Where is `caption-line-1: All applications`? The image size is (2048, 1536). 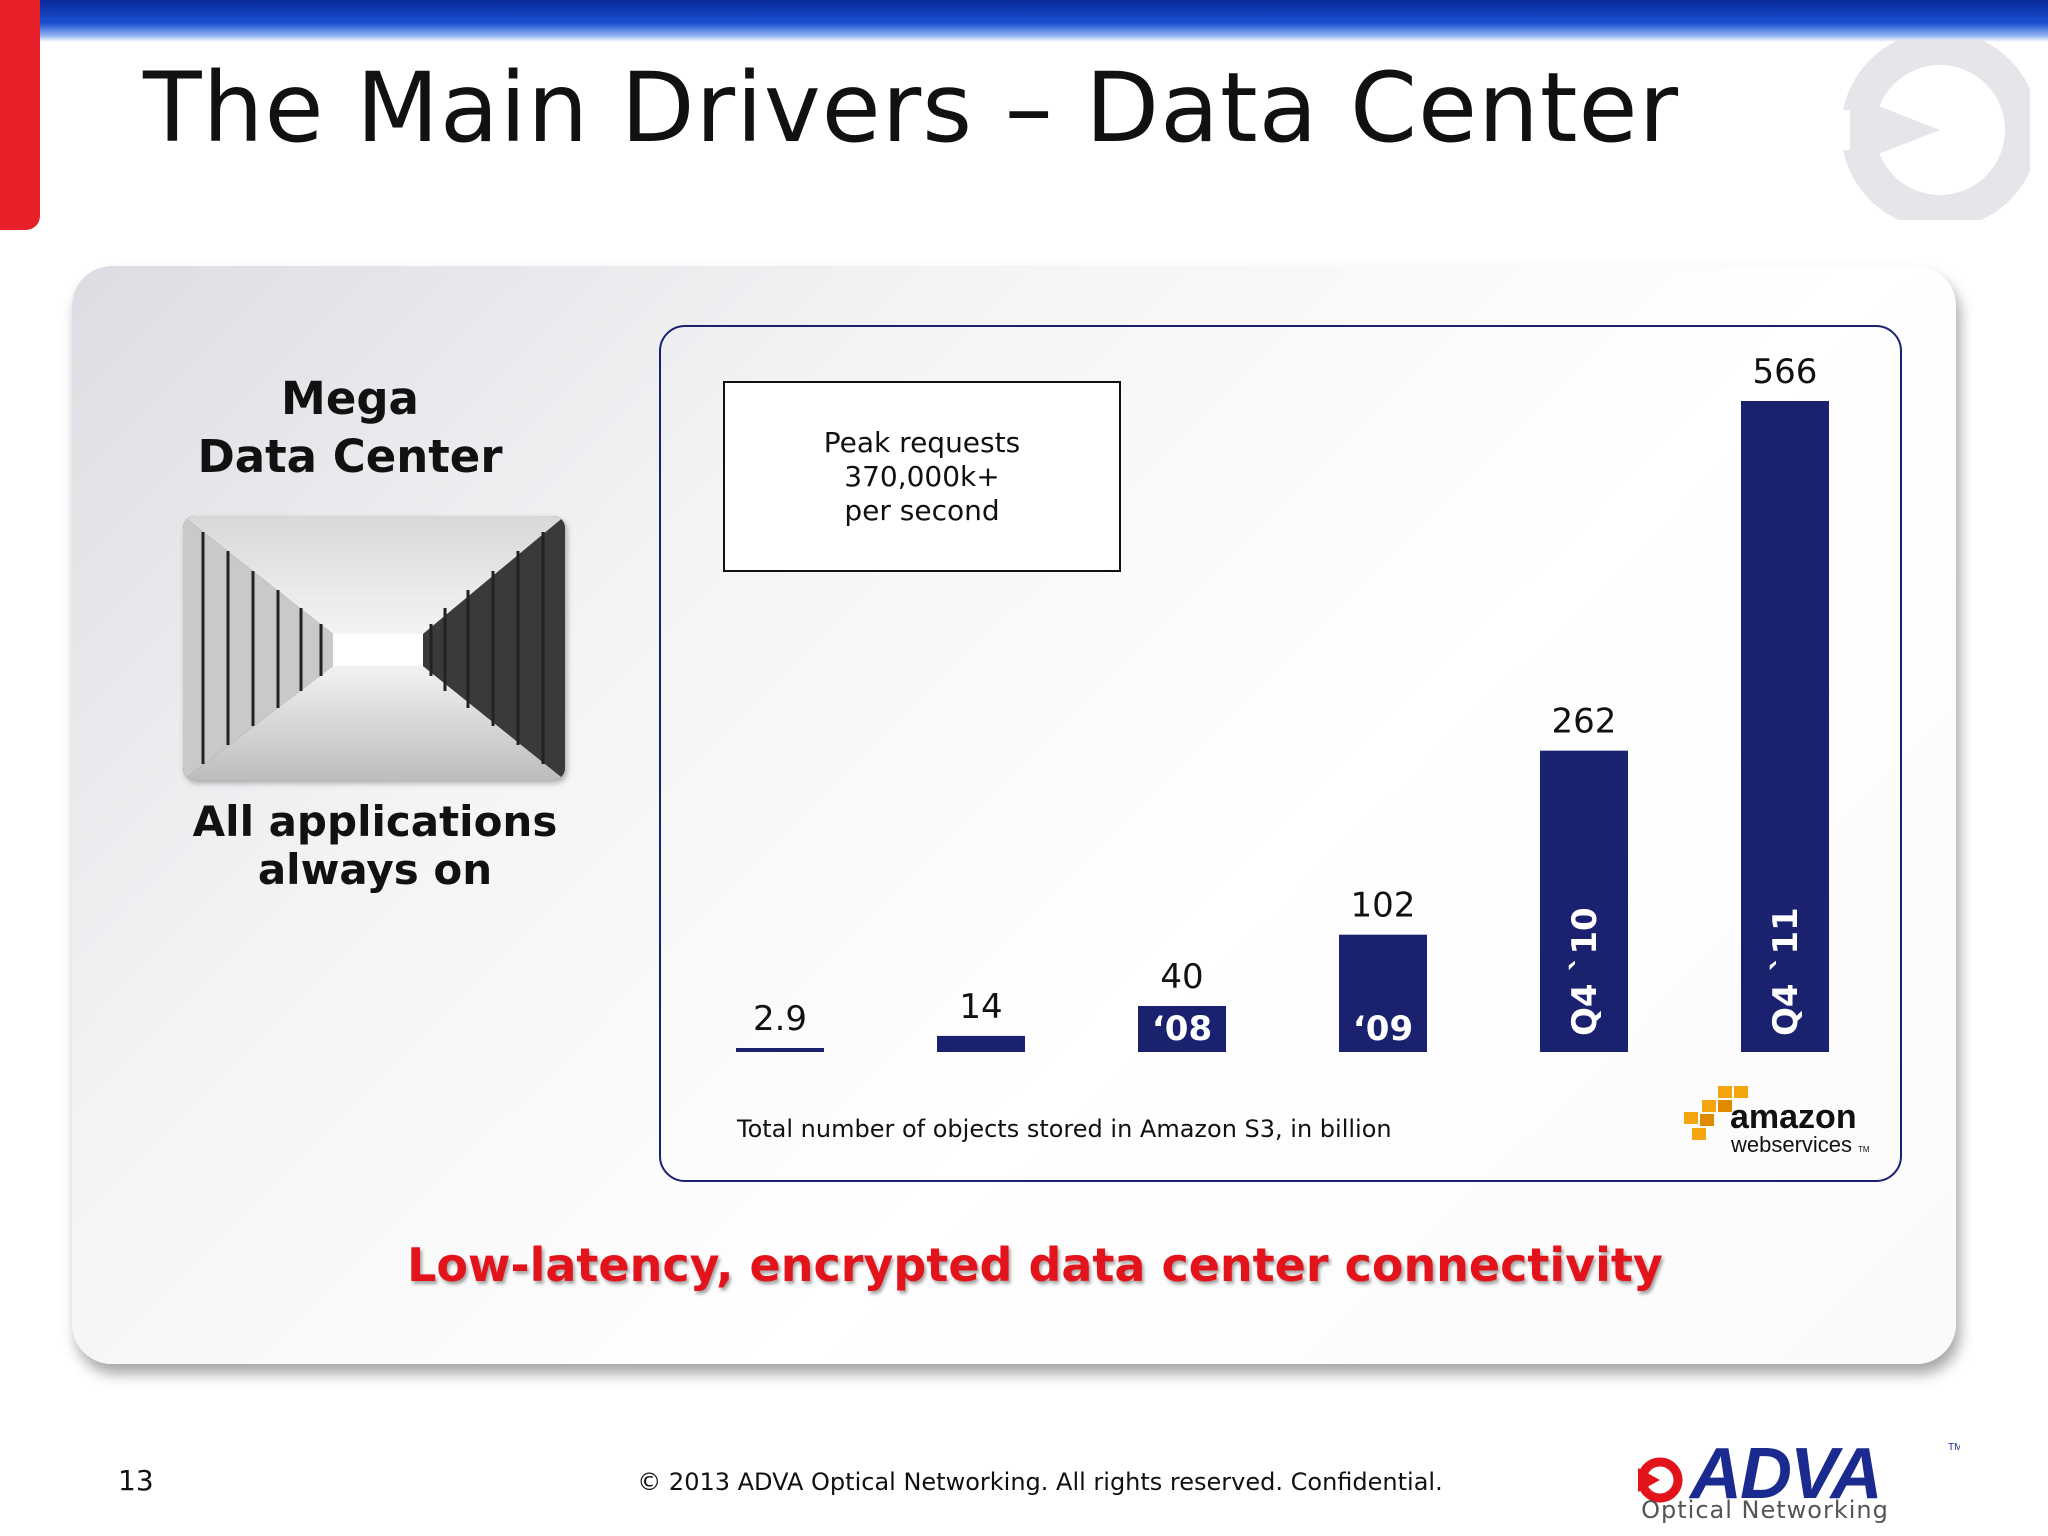 caption-line-1: All applications is located at coordinates (375, 821).